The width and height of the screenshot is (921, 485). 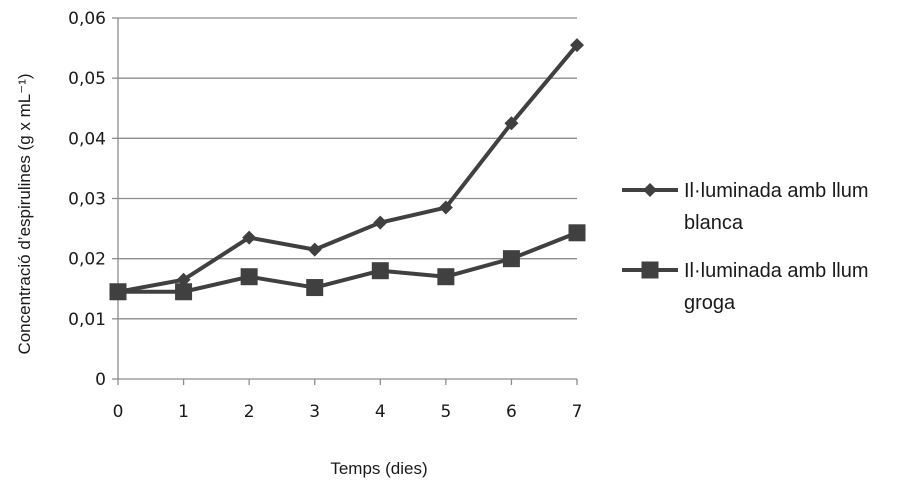 I want to click on y-axis-title: Concentració d’espirulines (g x mL⁻¹), so click(x=24, y=213).